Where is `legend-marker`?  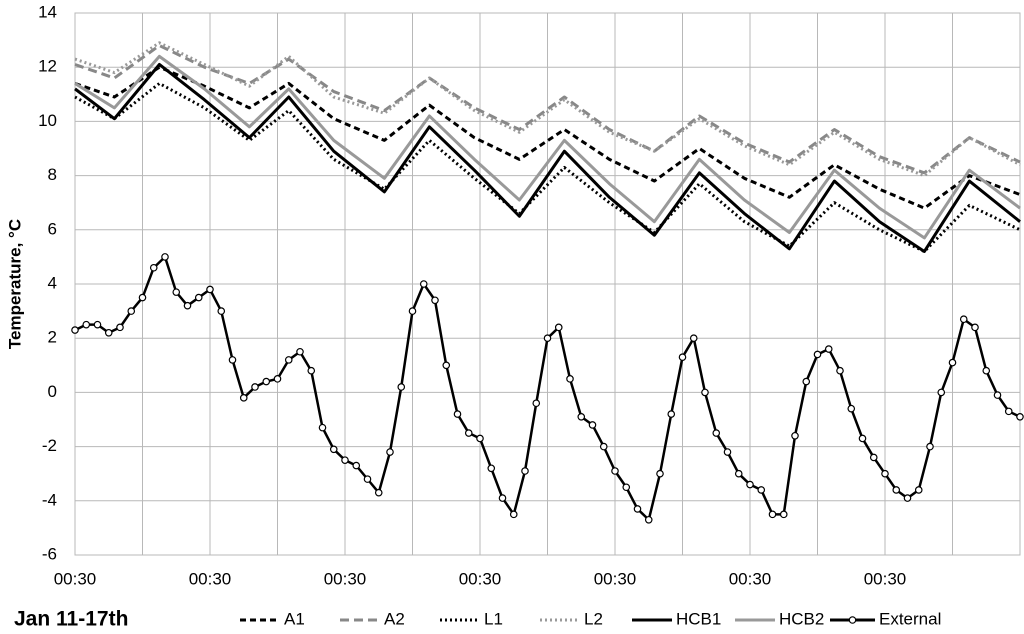 legend-marker is located at coordinates (852, 620).